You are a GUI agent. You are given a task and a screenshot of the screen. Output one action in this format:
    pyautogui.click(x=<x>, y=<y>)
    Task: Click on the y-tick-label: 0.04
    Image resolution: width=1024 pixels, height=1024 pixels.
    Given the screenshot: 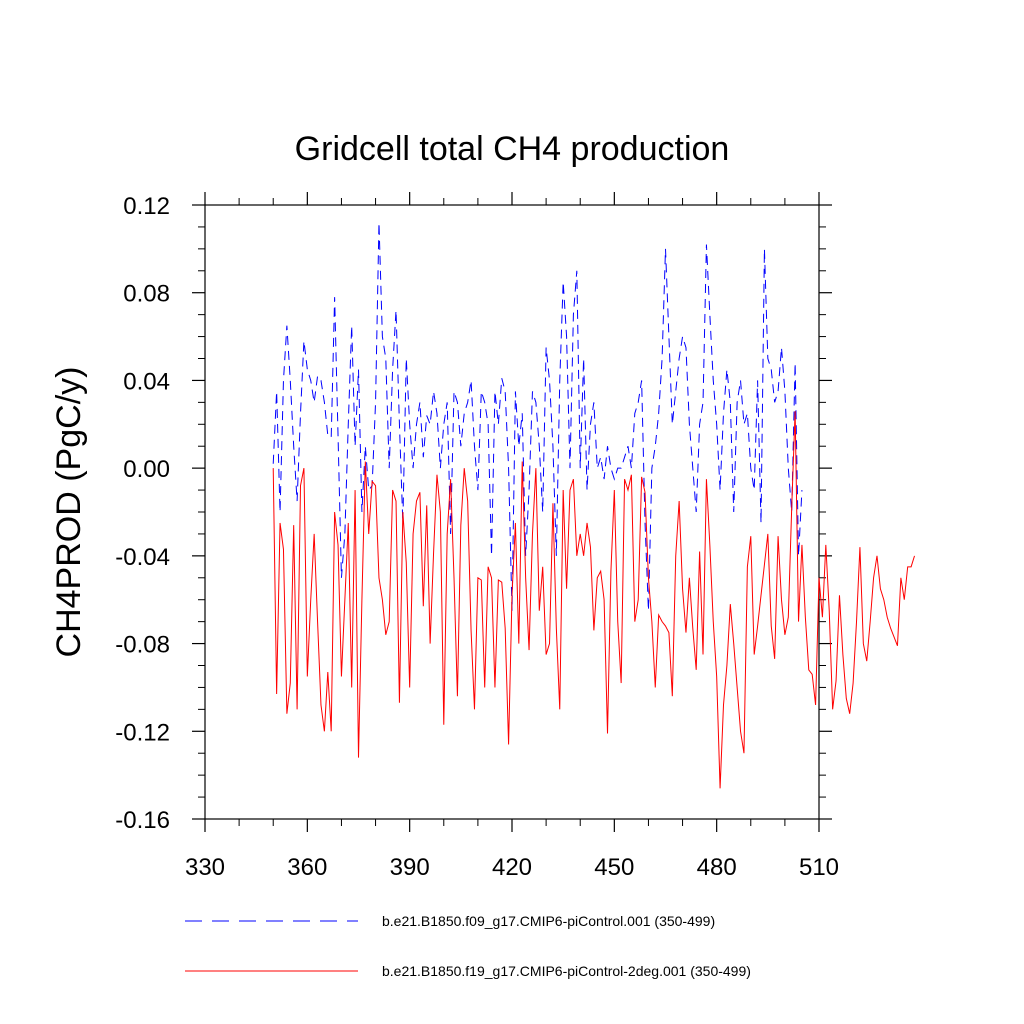 What is the action you would take?
    pyautogui.click(x=146, y=381)
    